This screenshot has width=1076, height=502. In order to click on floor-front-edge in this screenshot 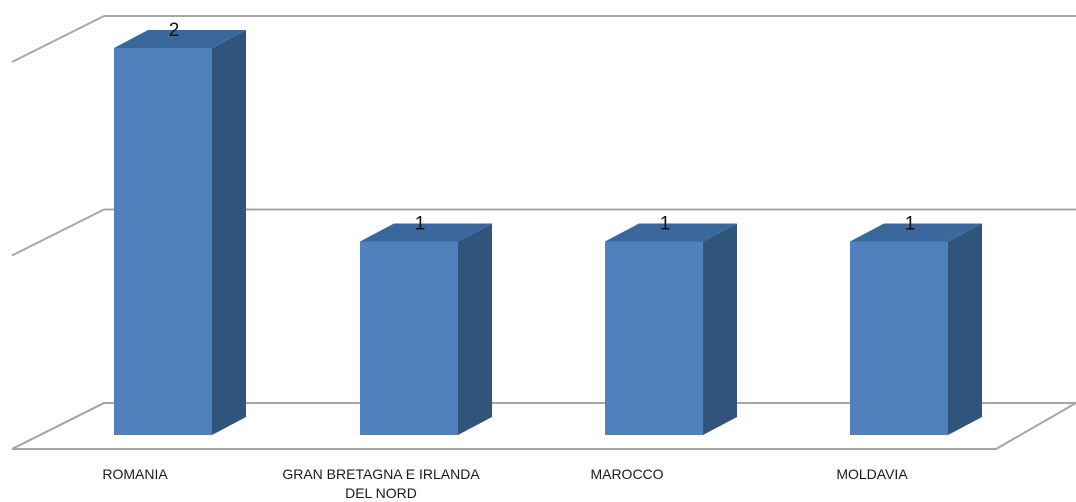, I will do `click(544, 426)`.